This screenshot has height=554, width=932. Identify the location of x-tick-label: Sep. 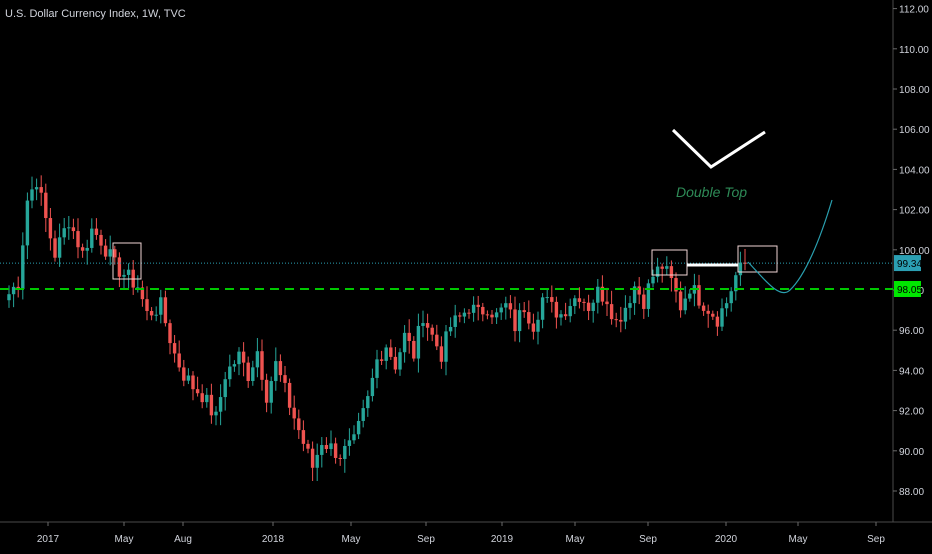
(426, 539).